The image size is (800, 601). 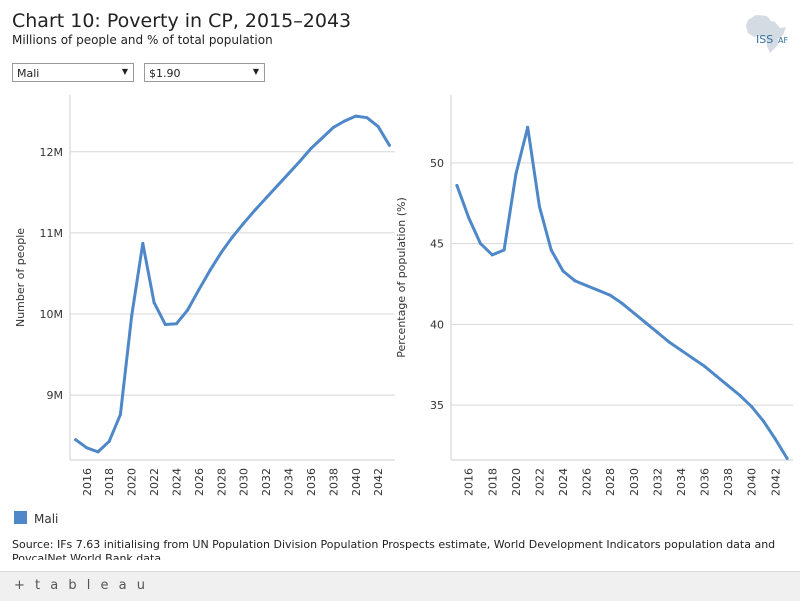 I want to click on percent-chart-x-tick-label: 2016, so click(x=469, y=482).